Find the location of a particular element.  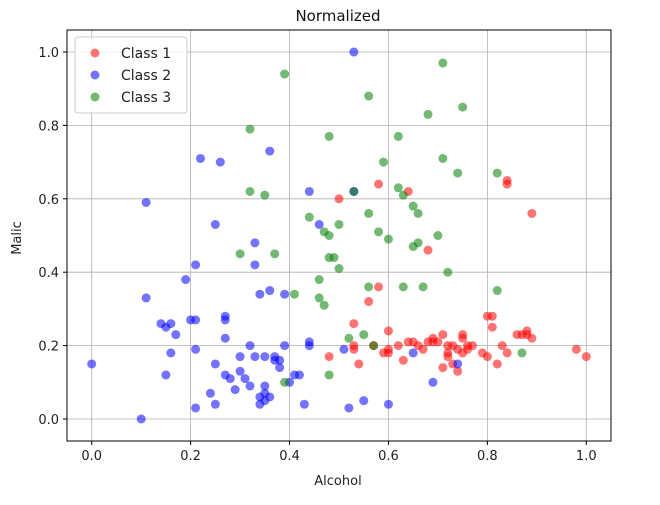

y-tick-label: 0.0 is located at coordinates (48, 420).